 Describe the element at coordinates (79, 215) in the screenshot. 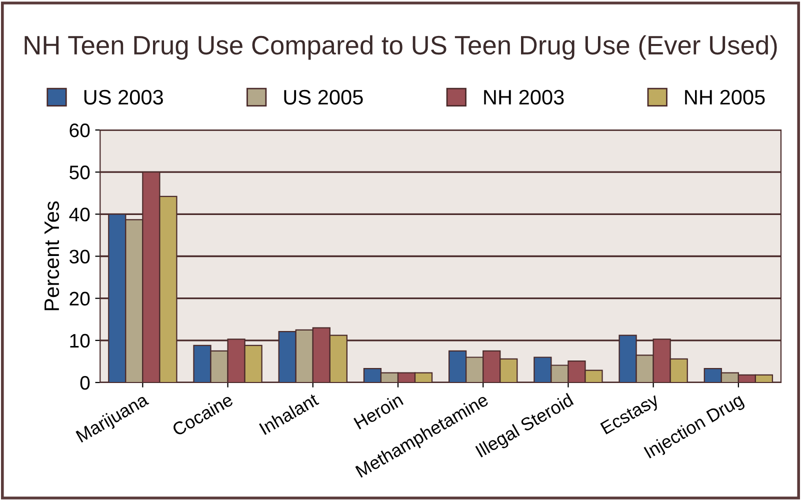

I see `y-tick-label: 40` at that location.